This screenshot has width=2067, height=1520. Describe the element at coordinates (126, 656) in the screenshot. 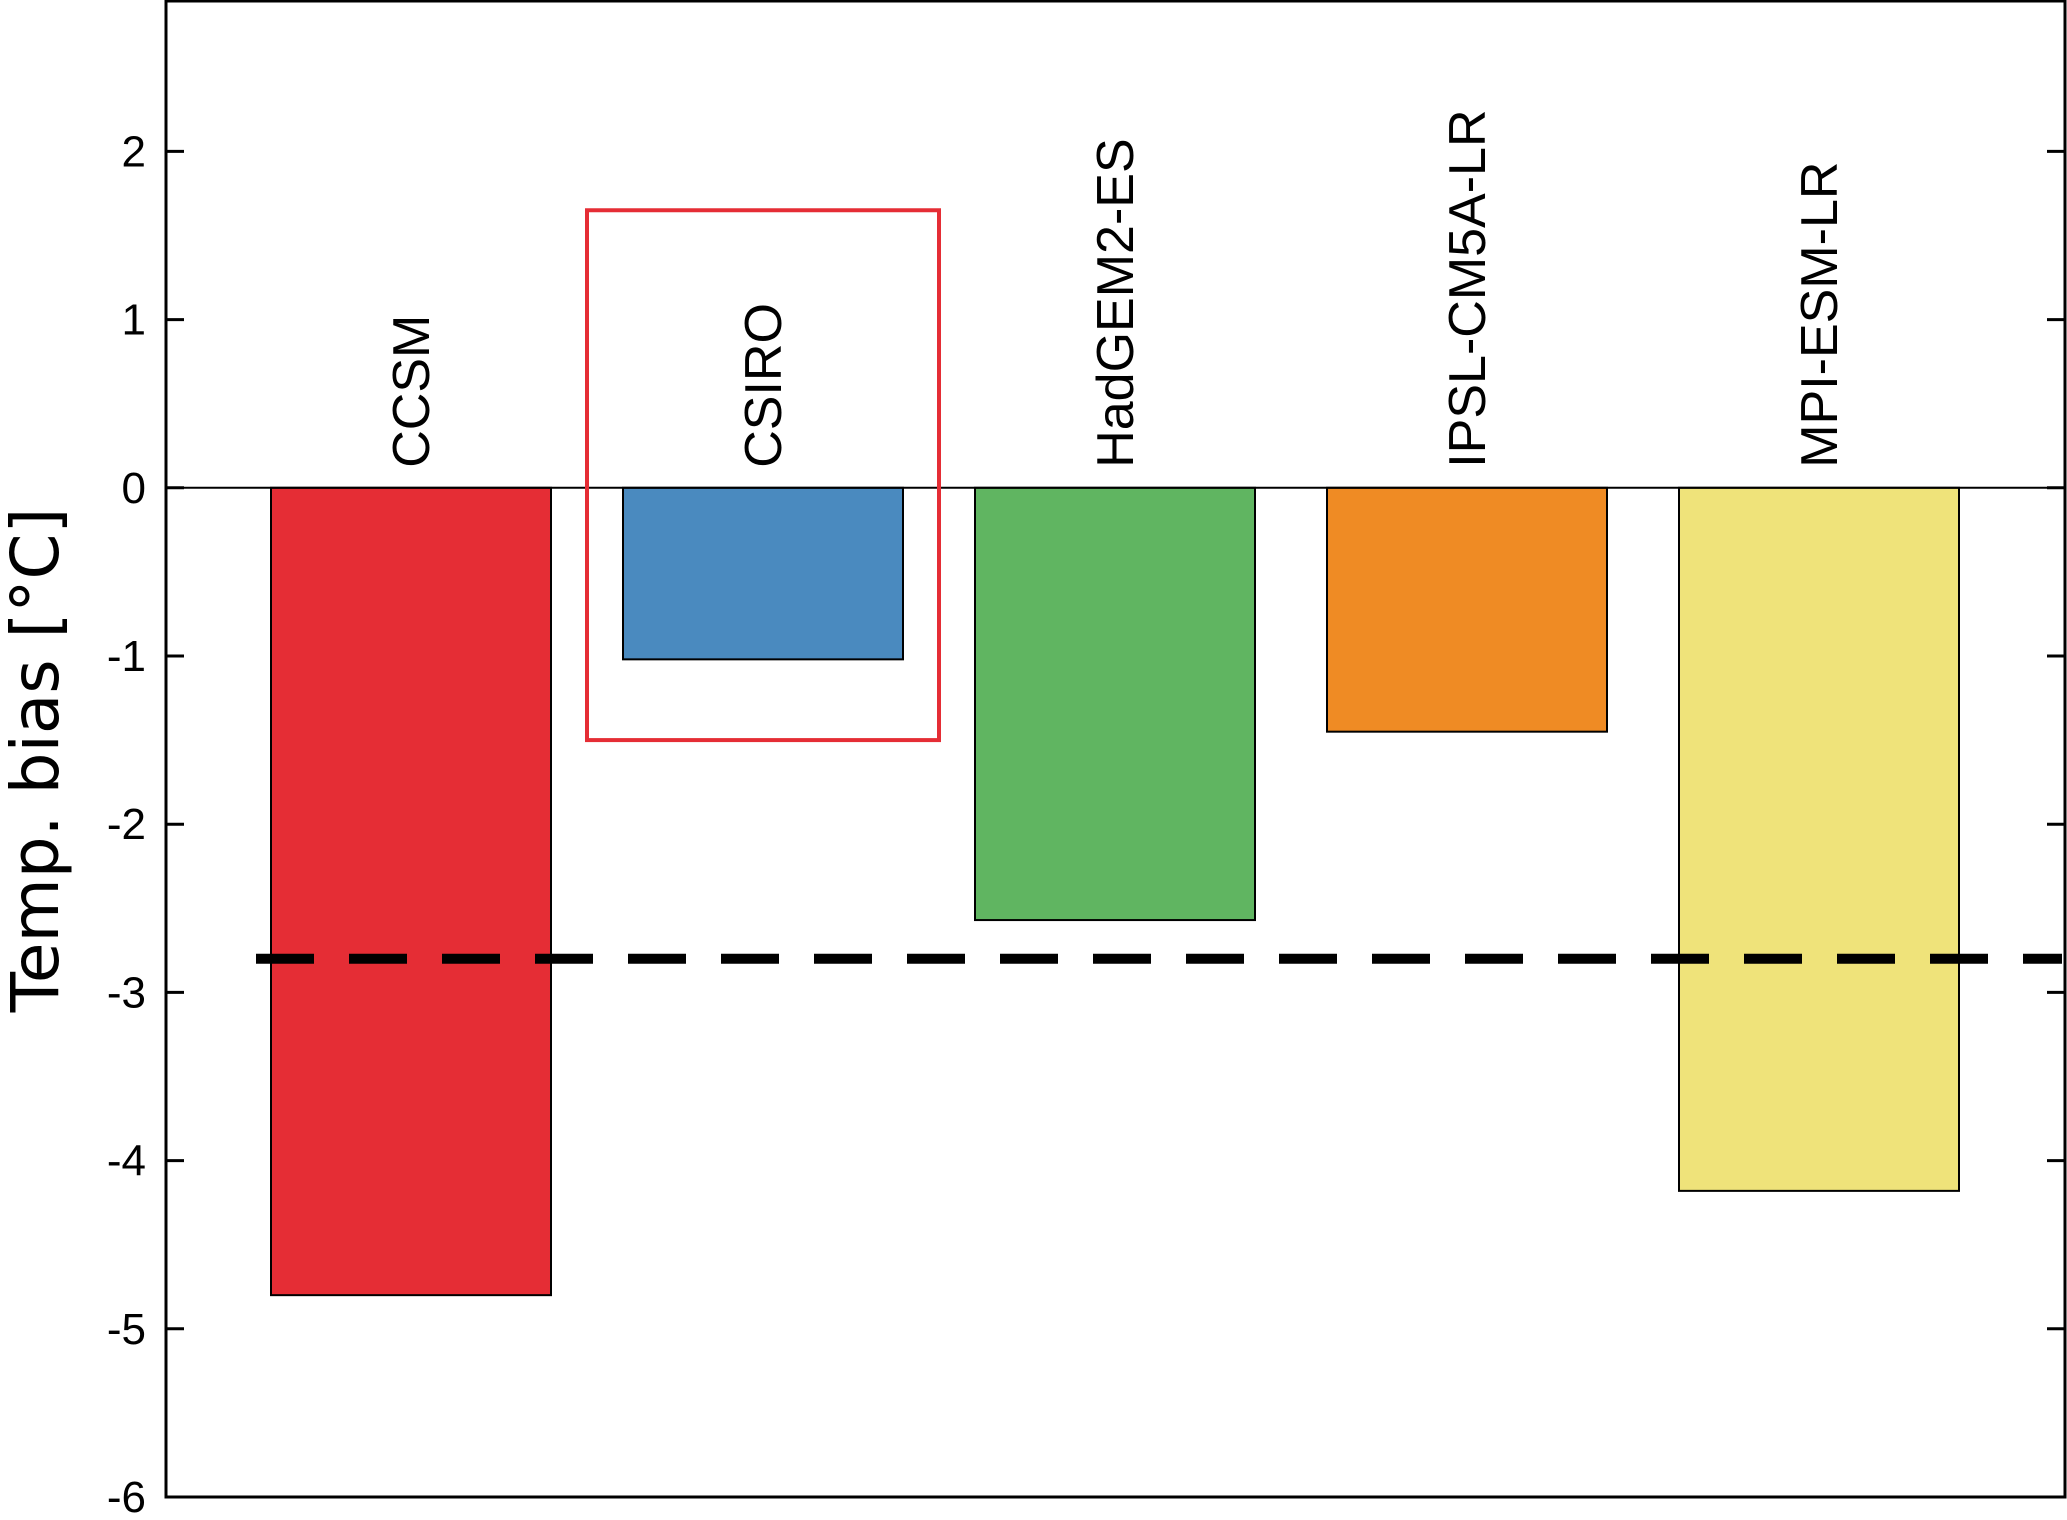

I see `y-tick-label: -1` at that location.